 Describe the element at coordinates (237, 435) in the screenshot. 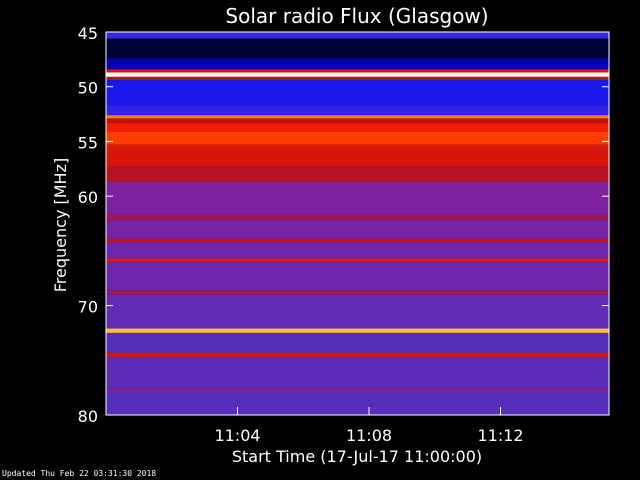

I see `x-tick-label: 11:04` at that location.